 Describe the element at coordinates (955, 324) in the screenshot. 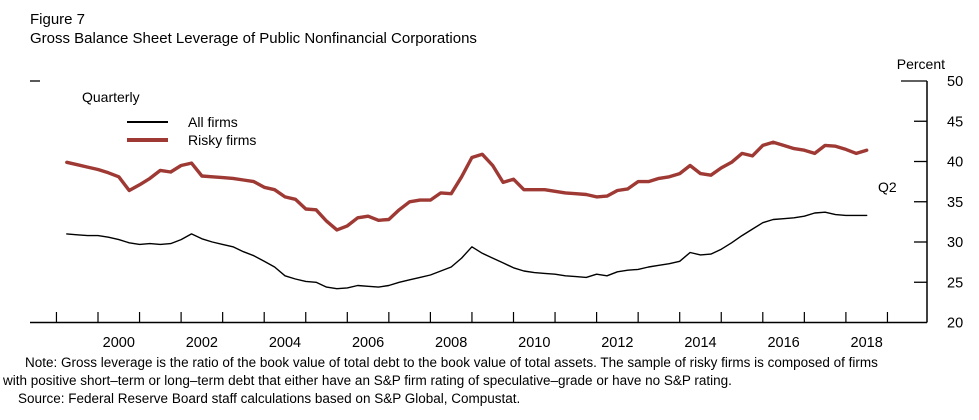

I see `y-axis-tick-label: 20` at that location.